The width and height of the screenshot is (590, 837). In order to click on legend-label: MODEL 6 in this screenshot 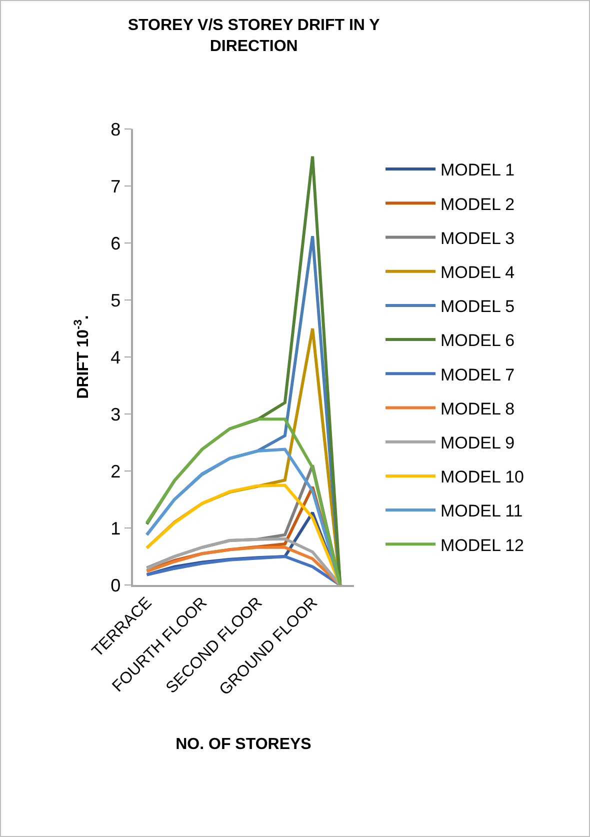, I will do `click(477, 340)`.